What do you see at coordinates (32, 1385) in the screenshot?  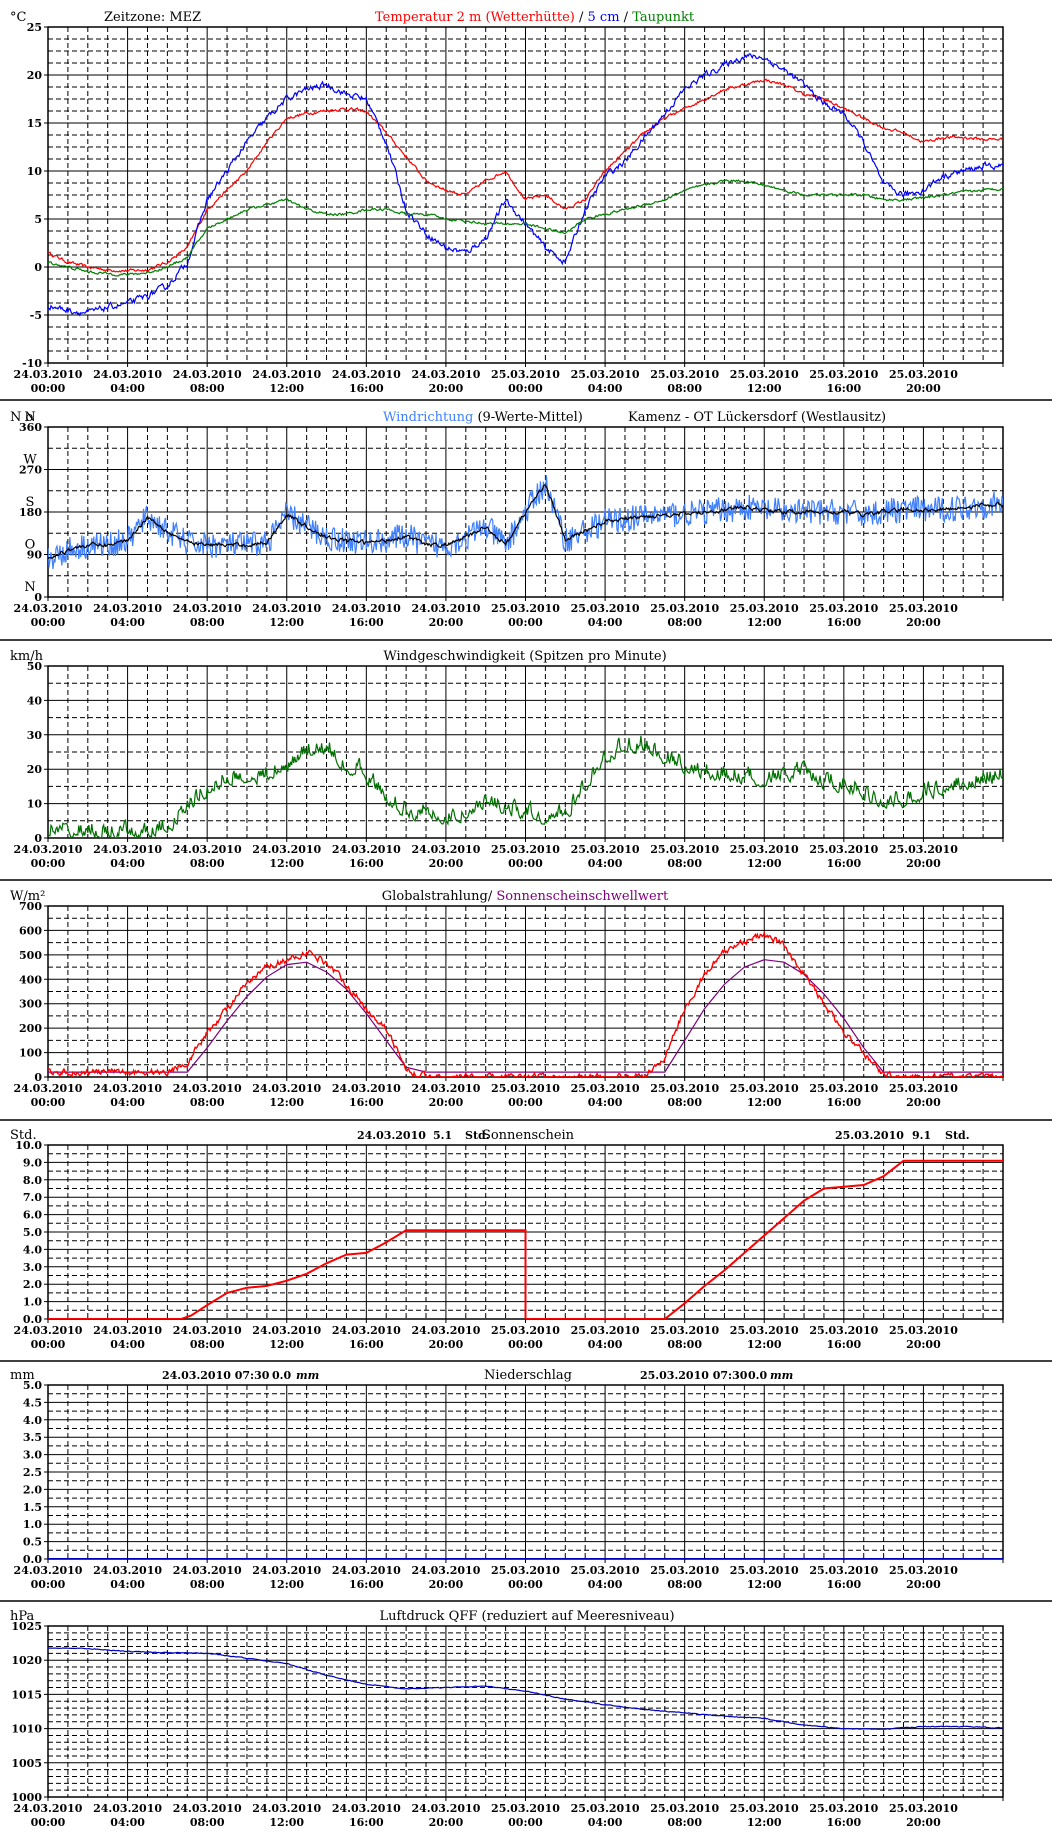 I see `y-tick-label: 5.0` at bounding box center [32, 1385].